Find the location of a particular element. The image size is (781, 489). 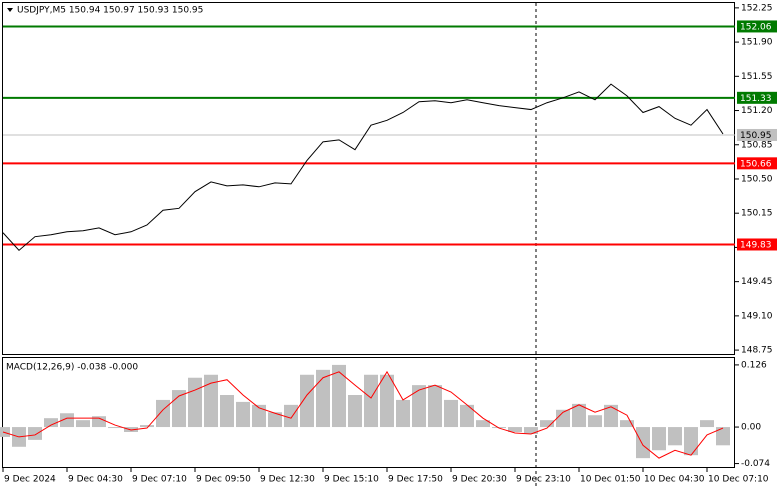

x-tick-label: 9 Dec 04:30 is located at coordinates (95, 480).